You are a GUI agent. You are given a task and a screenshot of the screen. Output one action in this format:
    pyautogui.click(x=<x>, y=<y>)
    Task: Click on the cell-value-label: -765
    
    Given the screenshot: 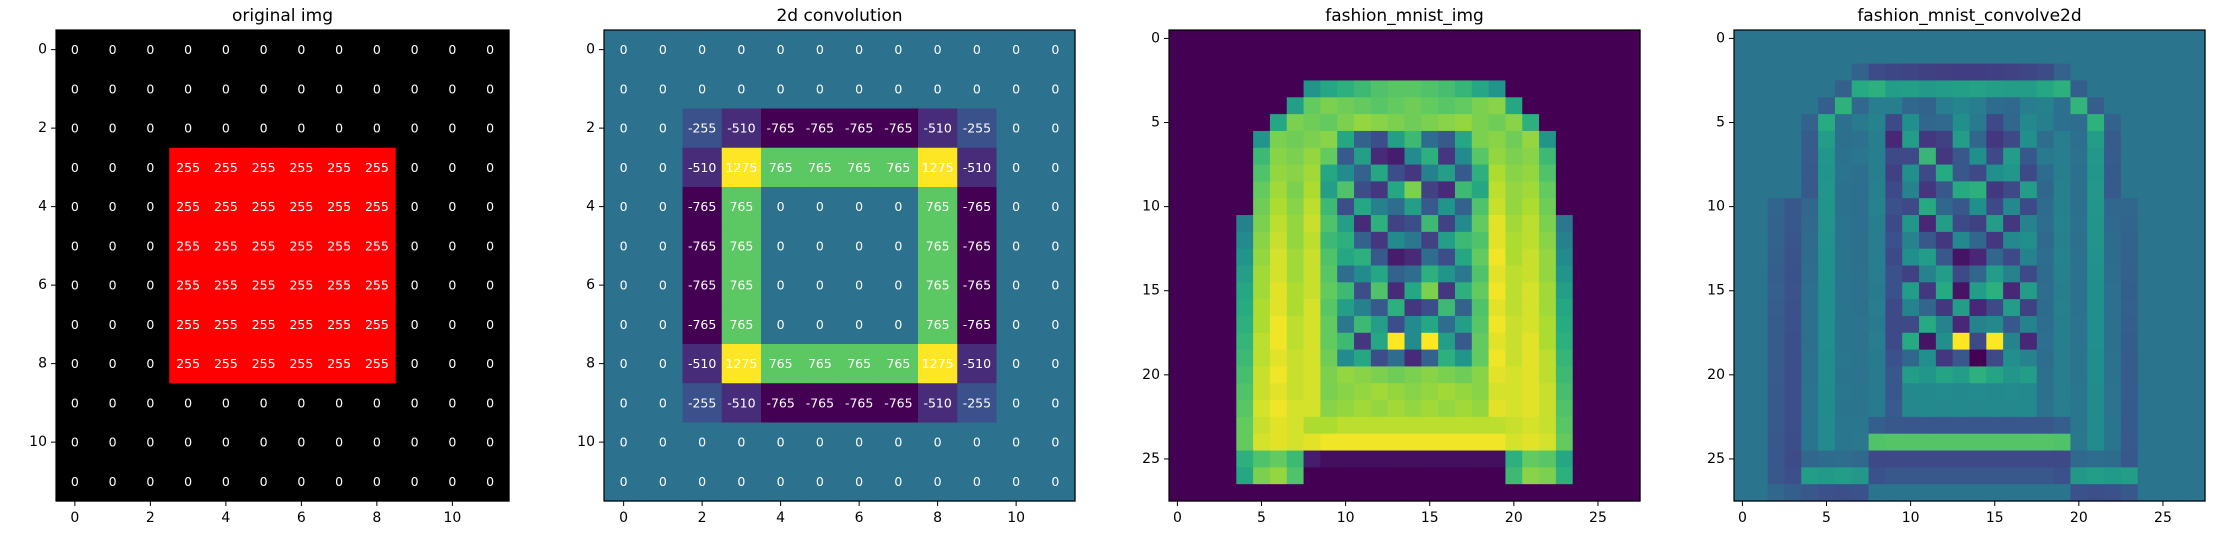 What is the action you would take?
    pyautogui.click(x=702, y=324)
    